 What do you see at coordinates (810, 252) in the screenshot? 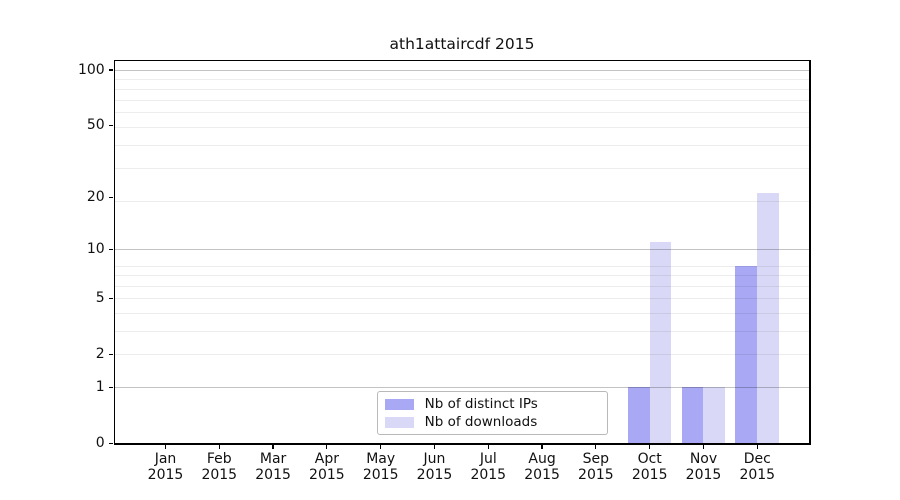
I see `right-spine` at bounding box center [810, 252].